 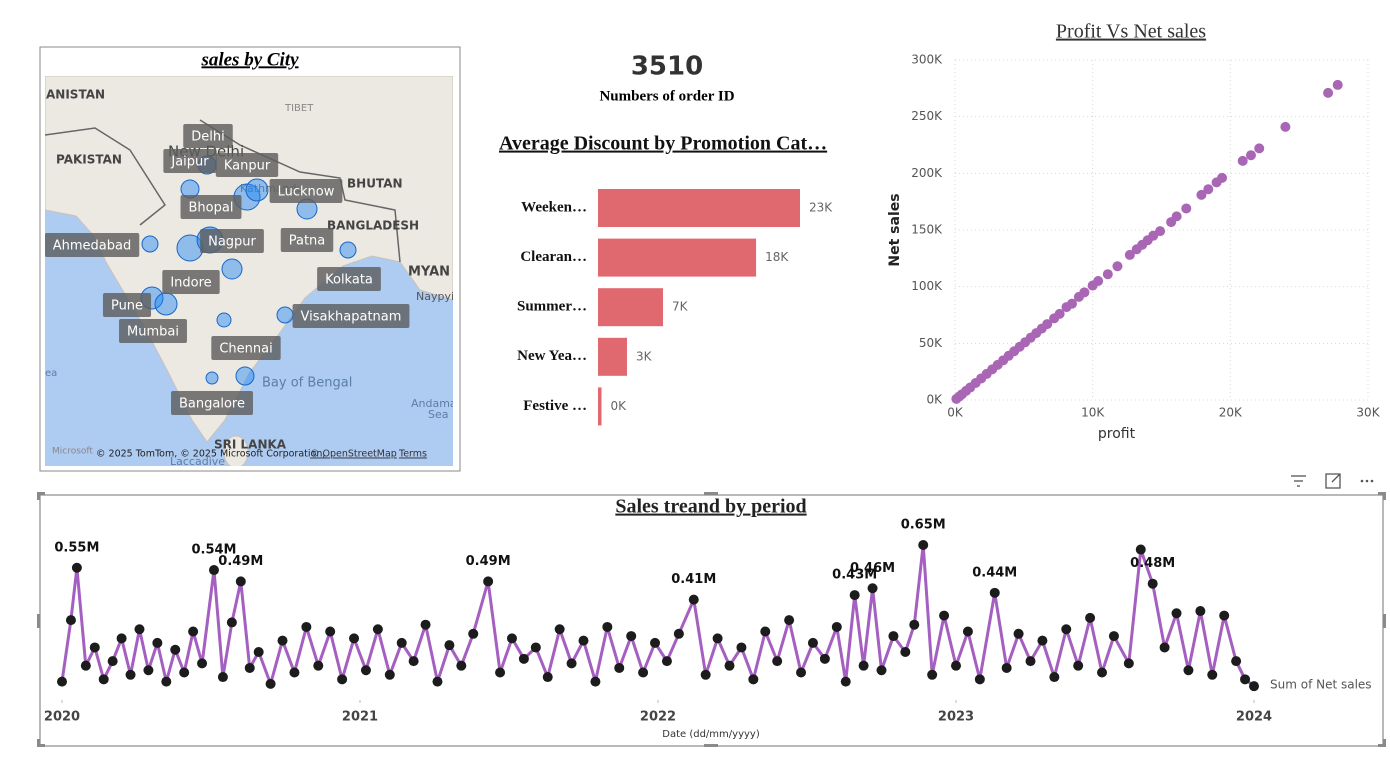 What do you see at coordinates (75, 95) in the screenshot?
I see `map-place-label: ANISTAN` at bounding box center [75, 95].